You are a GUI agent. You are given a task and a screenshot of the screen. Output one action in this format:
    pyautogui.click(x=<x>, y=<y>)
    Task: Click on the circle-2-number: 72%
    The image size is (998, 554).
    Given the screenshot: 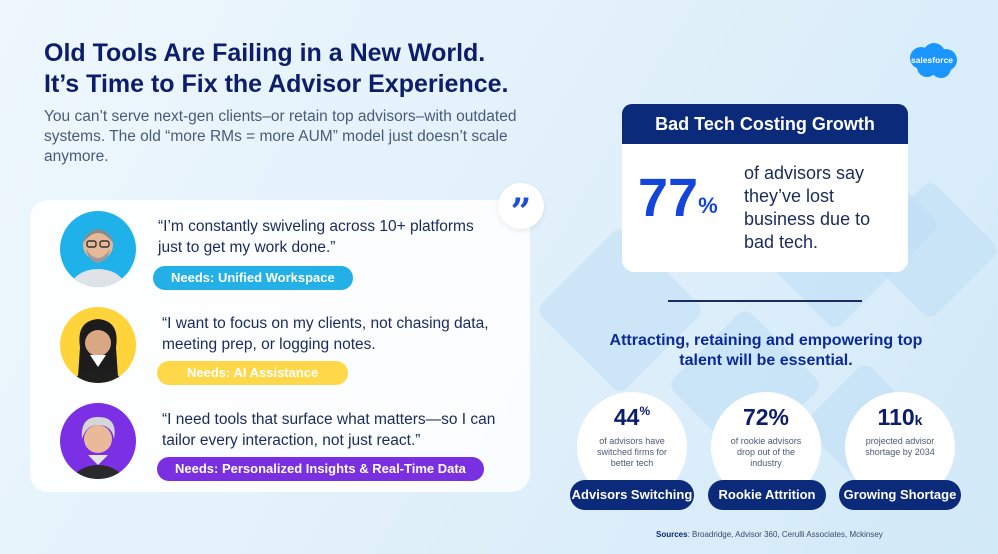 What is the action you would take?
    pyautogui.click(x=766, y=417)
    